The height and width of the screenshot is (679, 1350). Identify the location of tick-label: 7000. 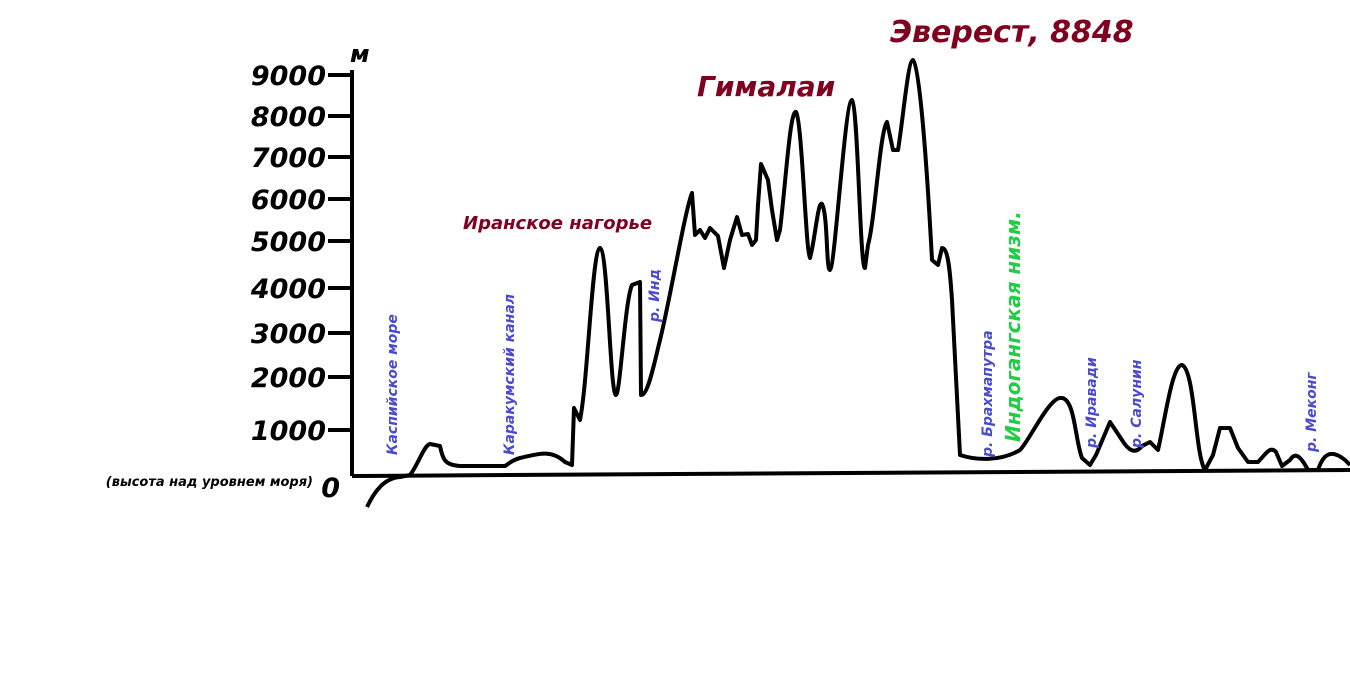
(288, 158).